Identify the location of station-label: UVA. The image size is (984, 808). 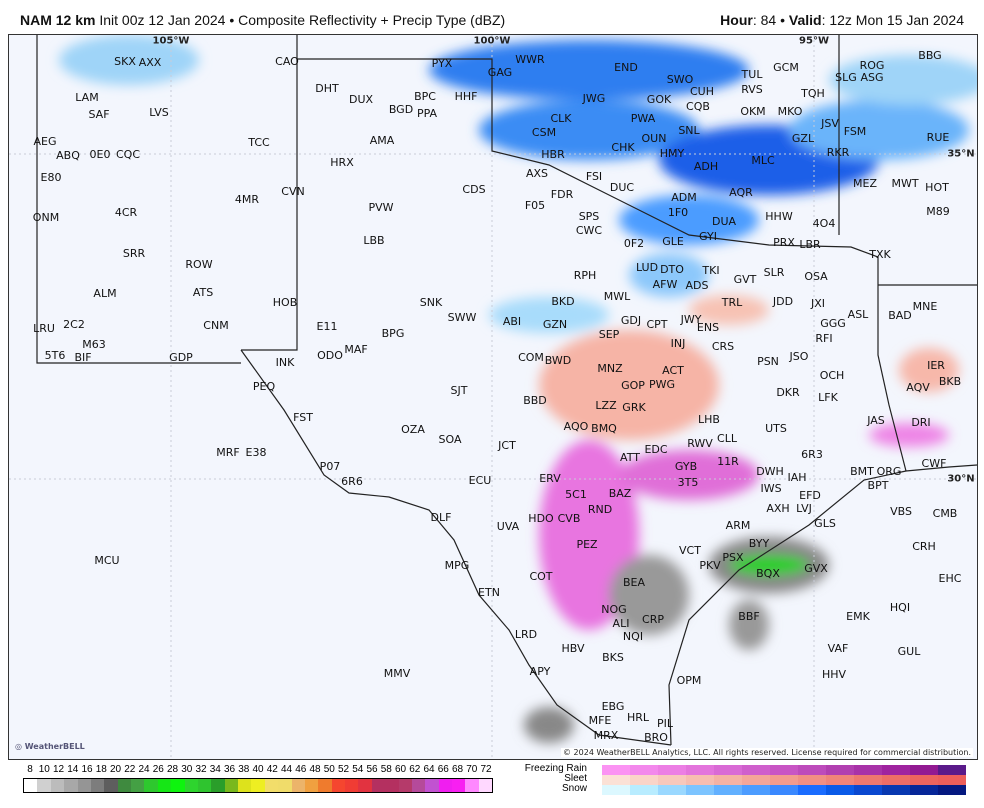
(508, 526).